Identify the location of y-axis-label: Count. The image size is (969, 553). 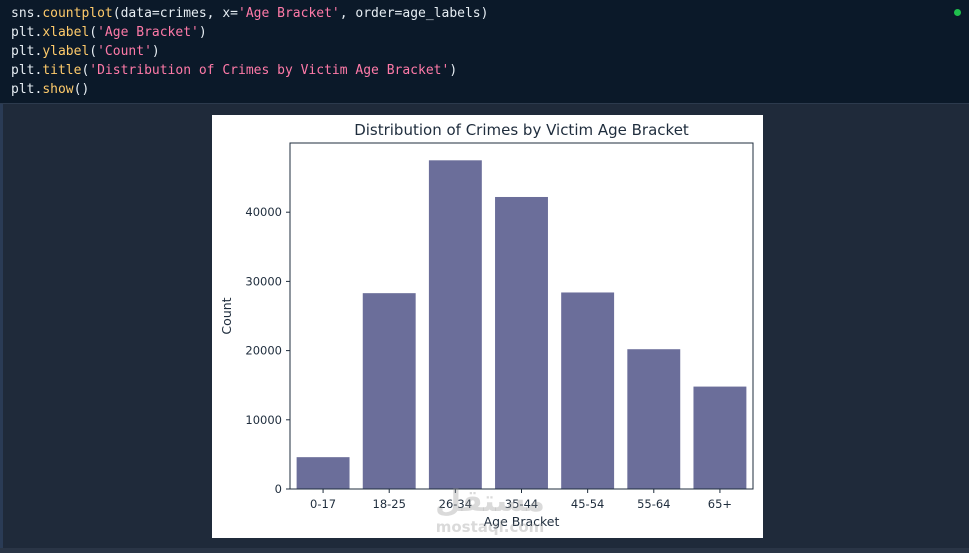
(226, 315).